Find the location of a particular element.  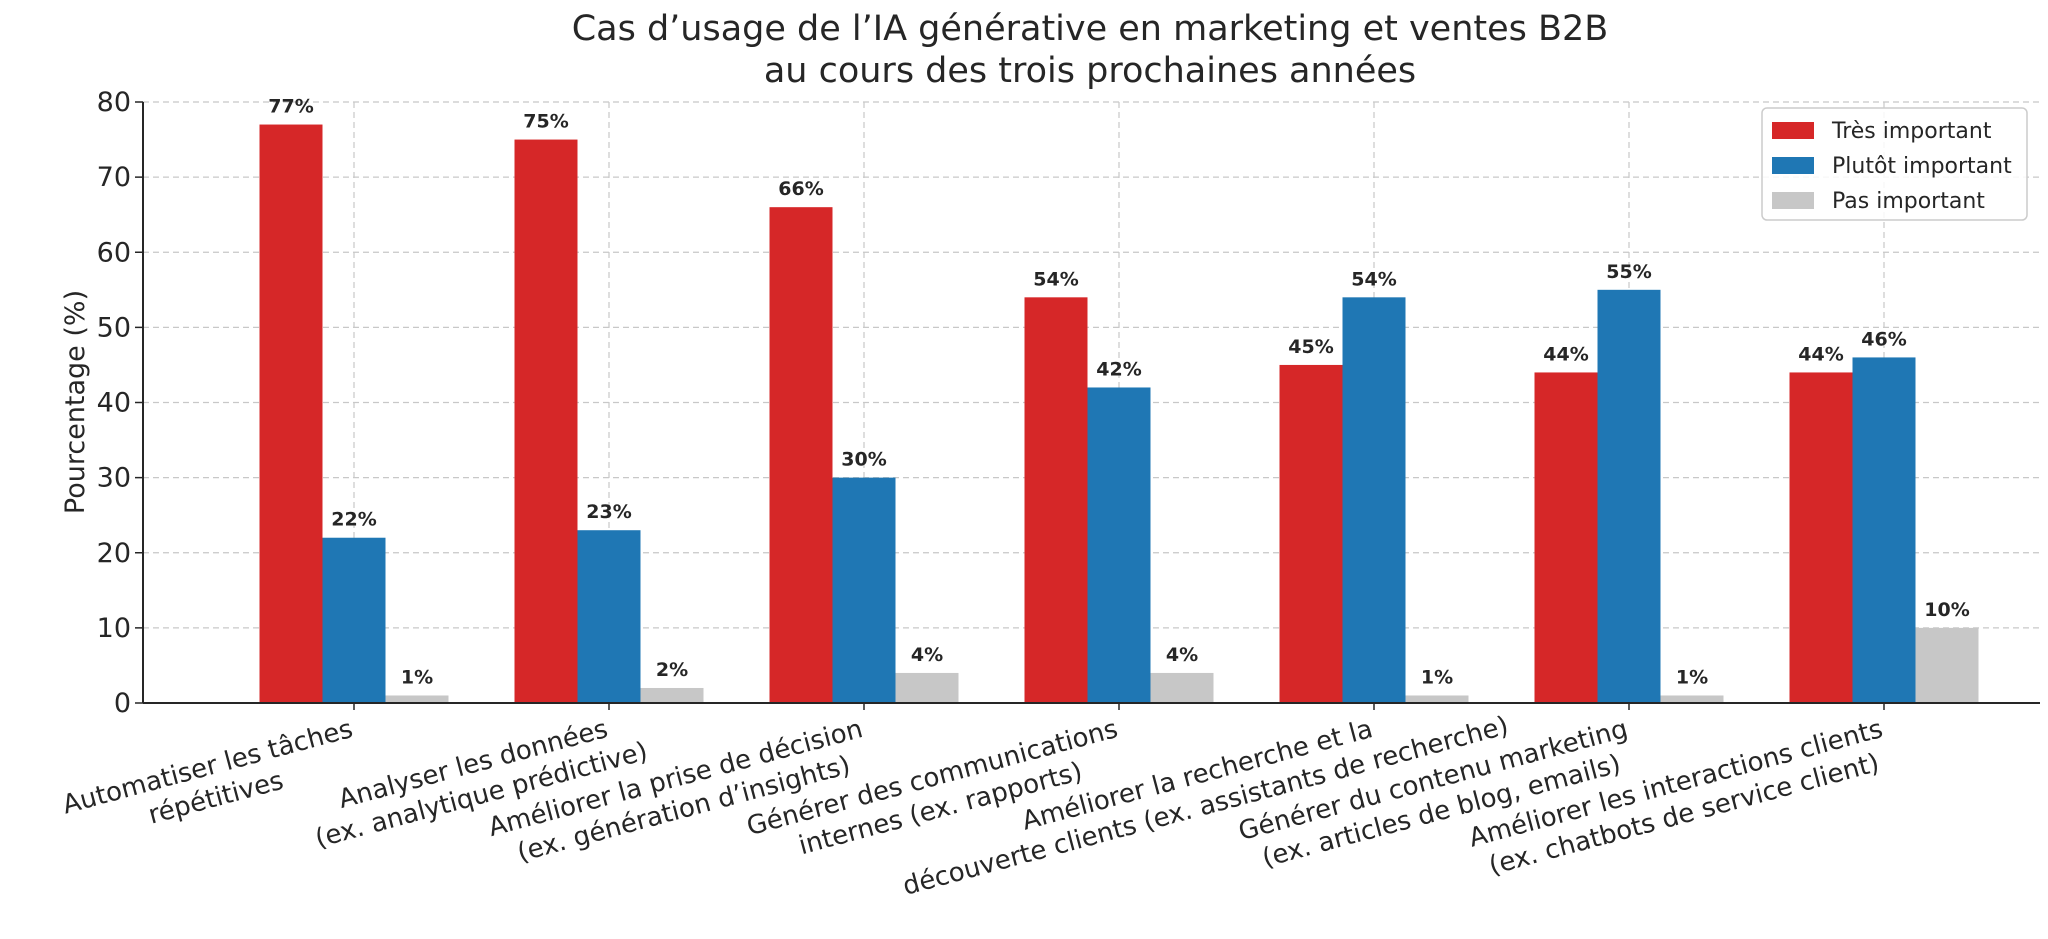

legend-box is located at coordinates (1894, 164).